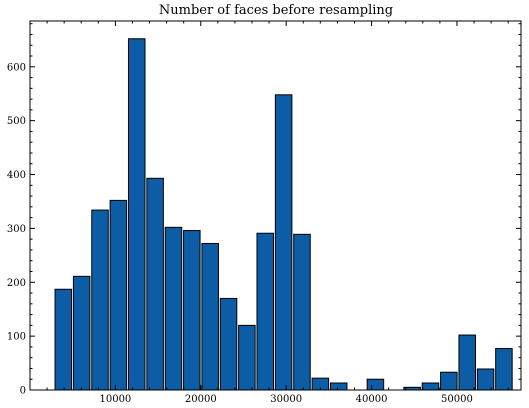 This screenshot has height=408, width=529. Describe the element at coordinates (23, 391) in the screenshot. I see `y-tick-label: 0` at that location.